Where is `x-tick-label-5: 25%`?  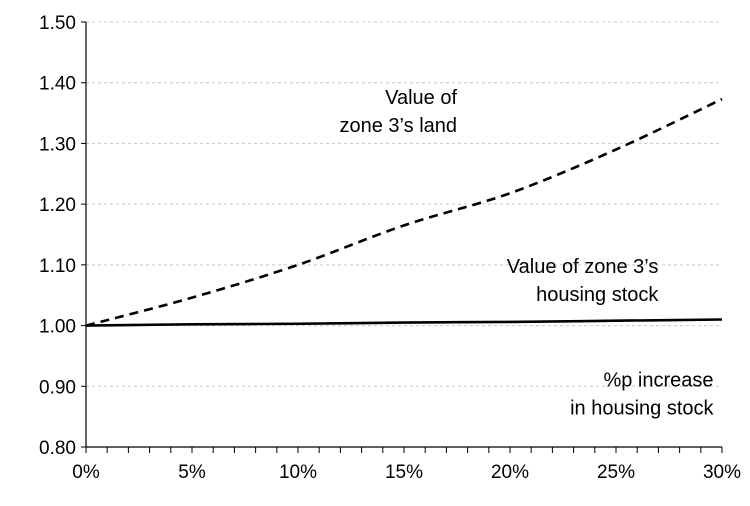
x-tick-label-5: 25% is located at coordinates (616, 472).